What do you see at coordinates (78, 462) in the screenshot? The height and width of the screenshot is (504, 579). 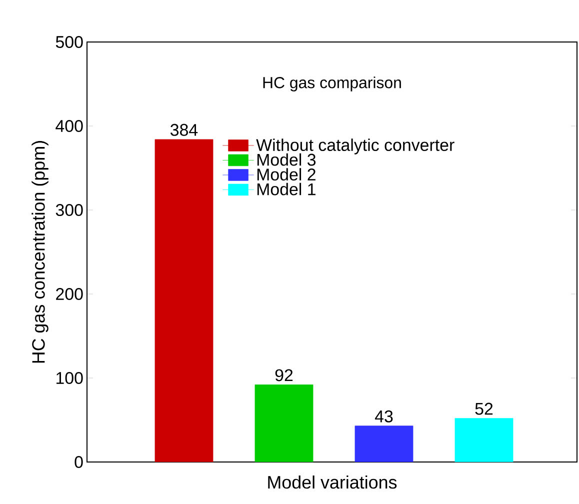 I see `y-tick-label: 0` at bounding box center [78, 462].